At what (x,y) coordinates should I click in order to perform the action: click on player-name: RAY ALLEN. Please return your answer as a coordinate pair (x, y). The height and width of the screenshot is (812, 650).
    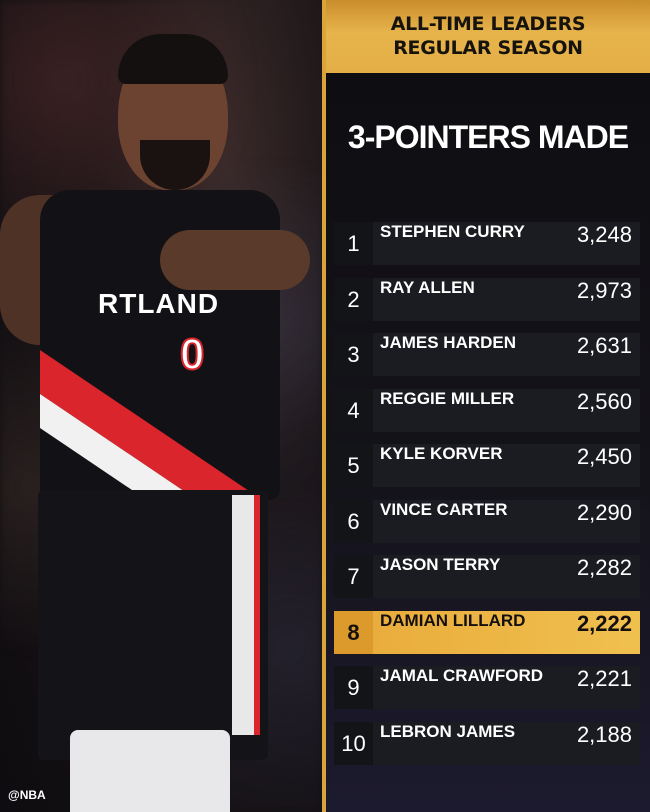
    Looking at the image, I should click on (427, 287).